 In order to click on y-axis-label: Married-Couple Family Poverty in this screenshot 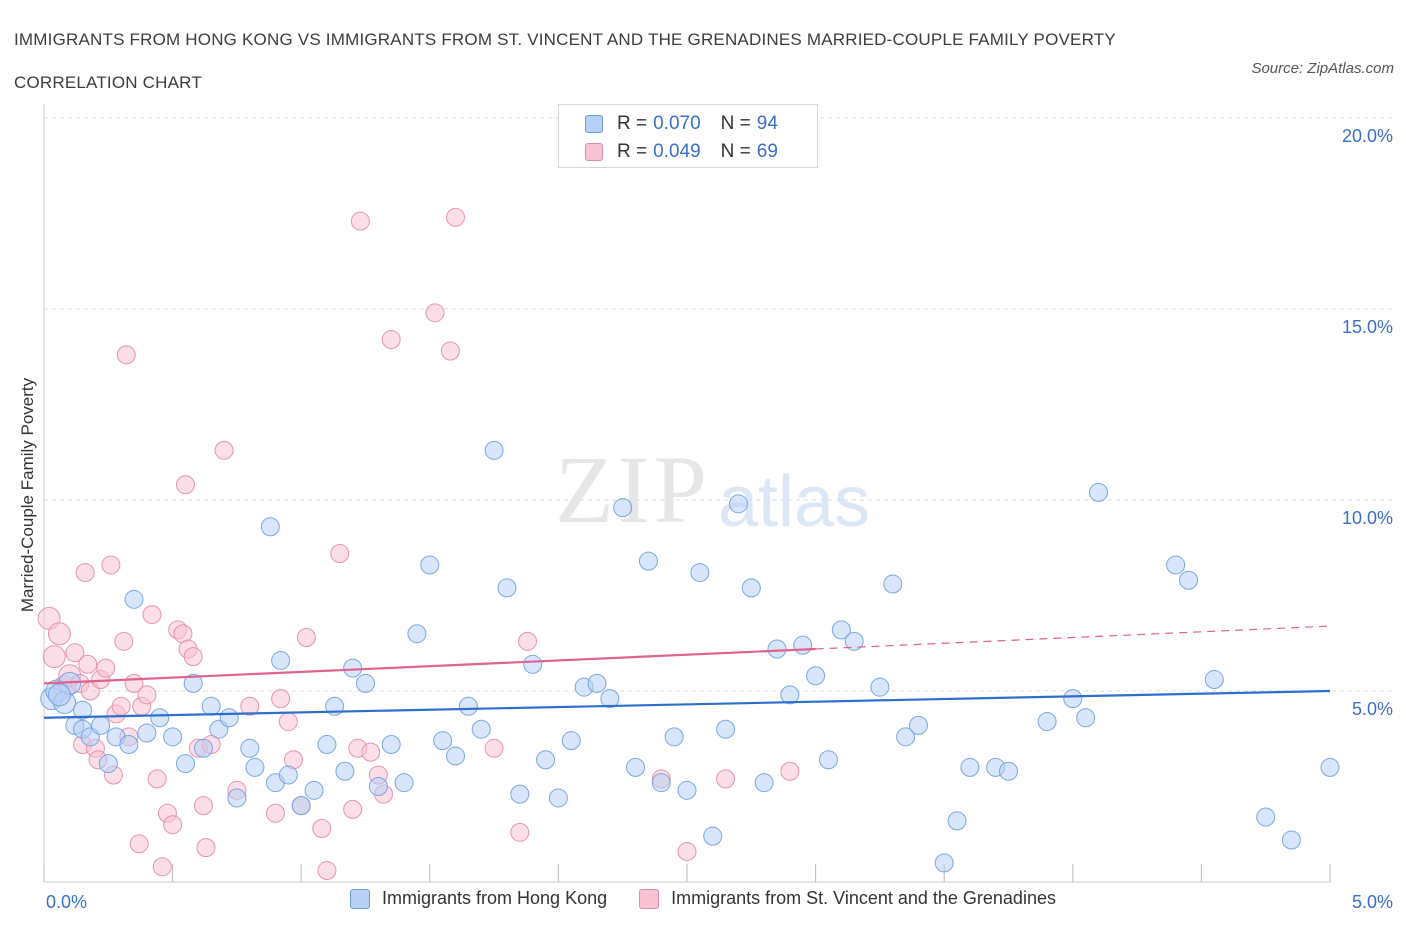, I will do `click(27, 495)`.